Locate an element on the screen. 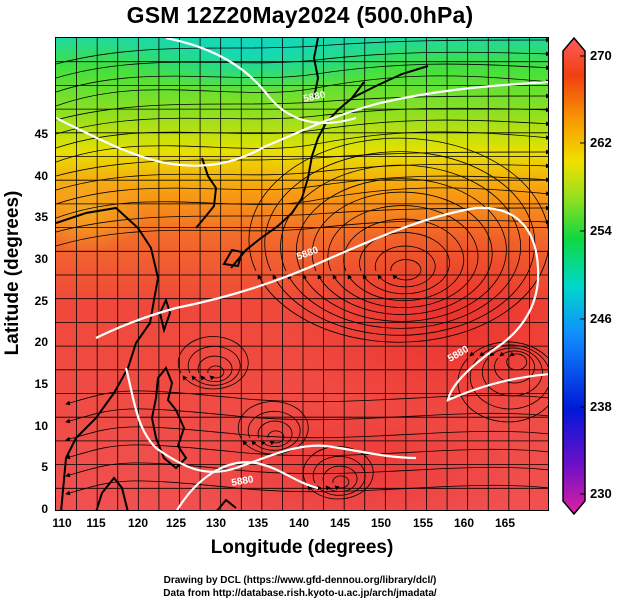  contour-northwest-branch is located at coordinates (261, 81).